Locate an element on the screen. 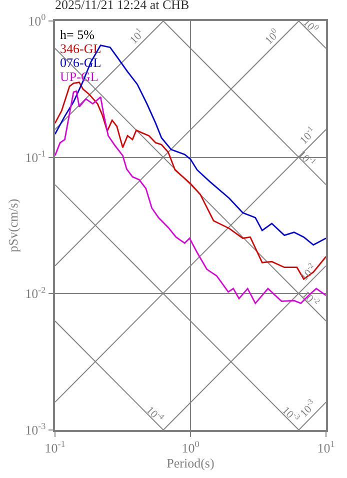 The image size is (347, 478). x-tick-label: 10$^{0}$ is located at coordinates (191, 447).